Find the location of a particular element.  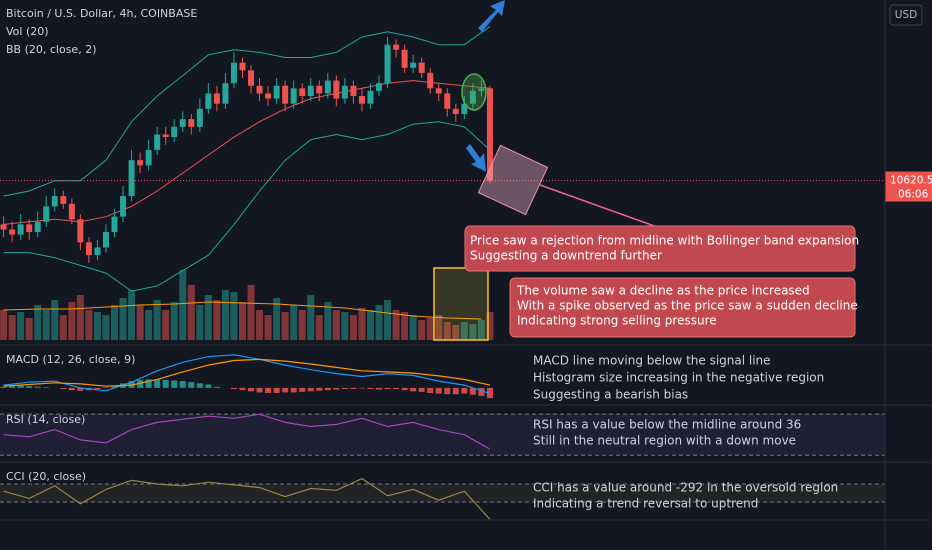

countdown: 06:06 is located at coordinates (913, 195).